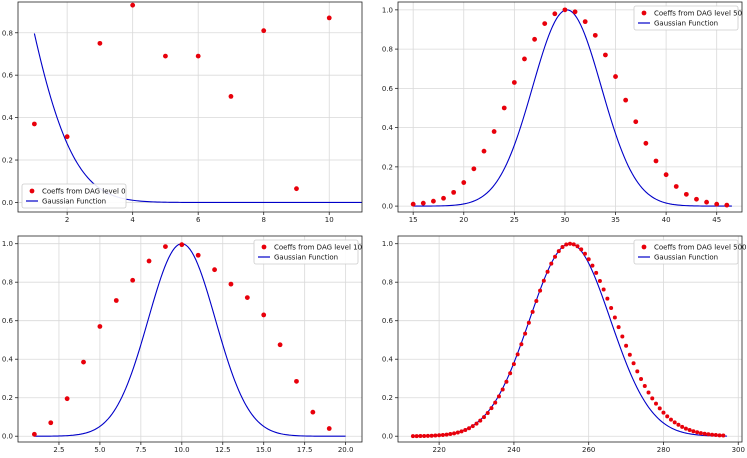 This screenshot has width=747, height=458. I want to click on x-tick-label: 12.5, so click(223, 450).